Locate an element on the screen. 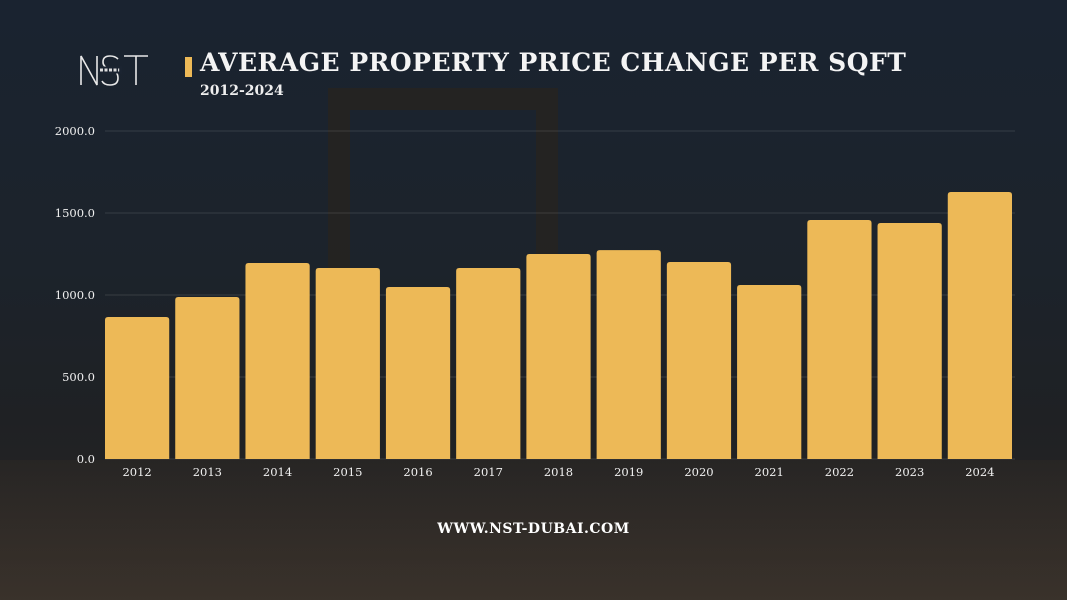  bar-2012 is located at coordinates (137, 387).